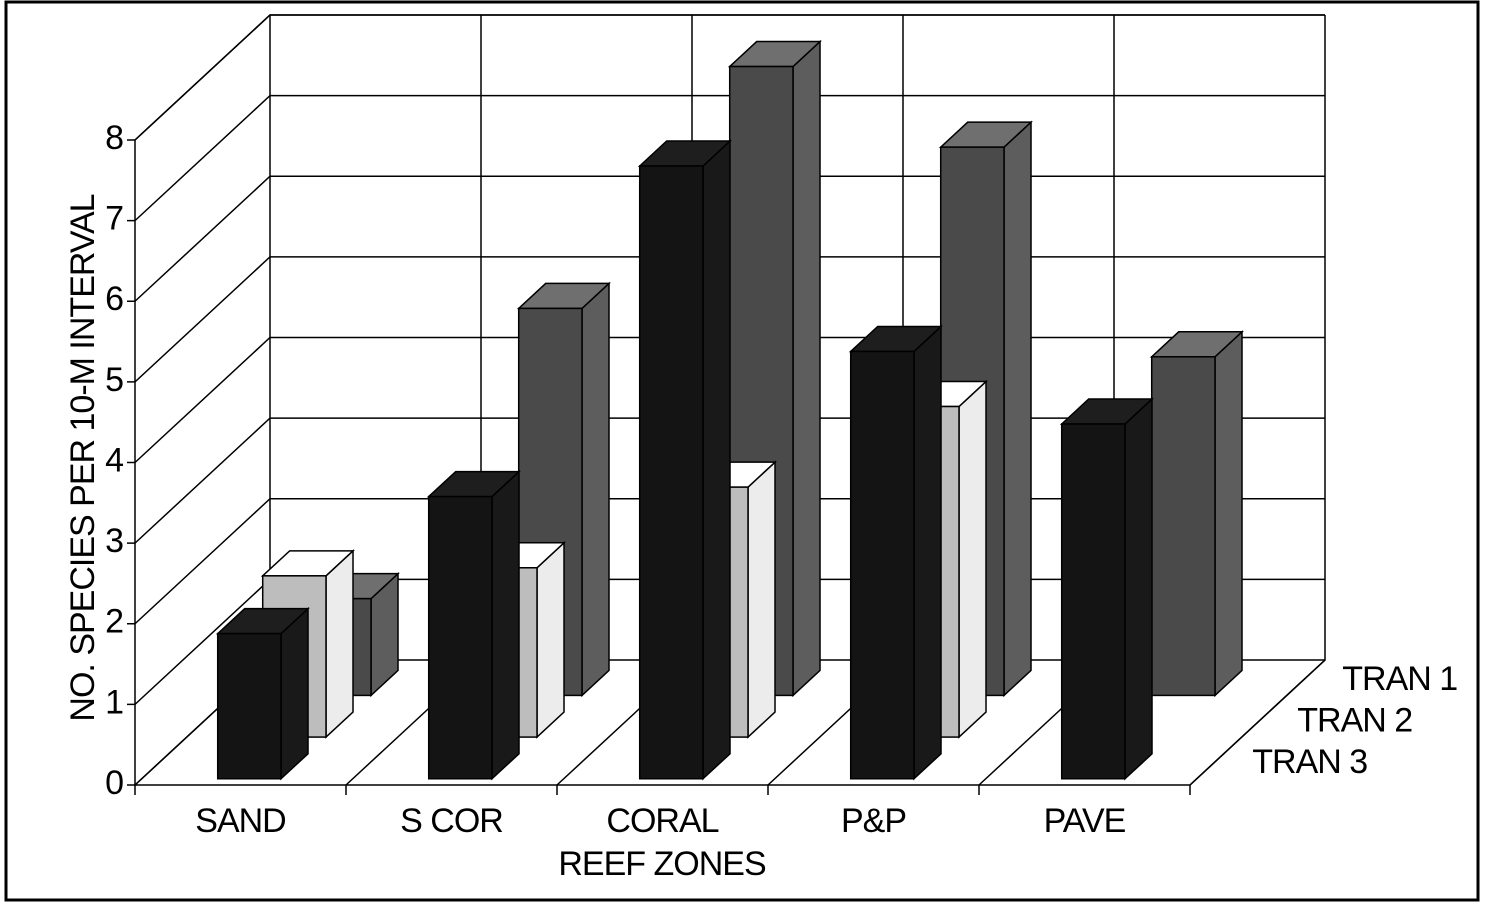 Image resolution: width=1494 pixels, height=908 pixels. What do you see at coordinates (1309, 762) in the screenshot?
I see `legend-label: TRAN 3` at bounding box center [1309, 762].